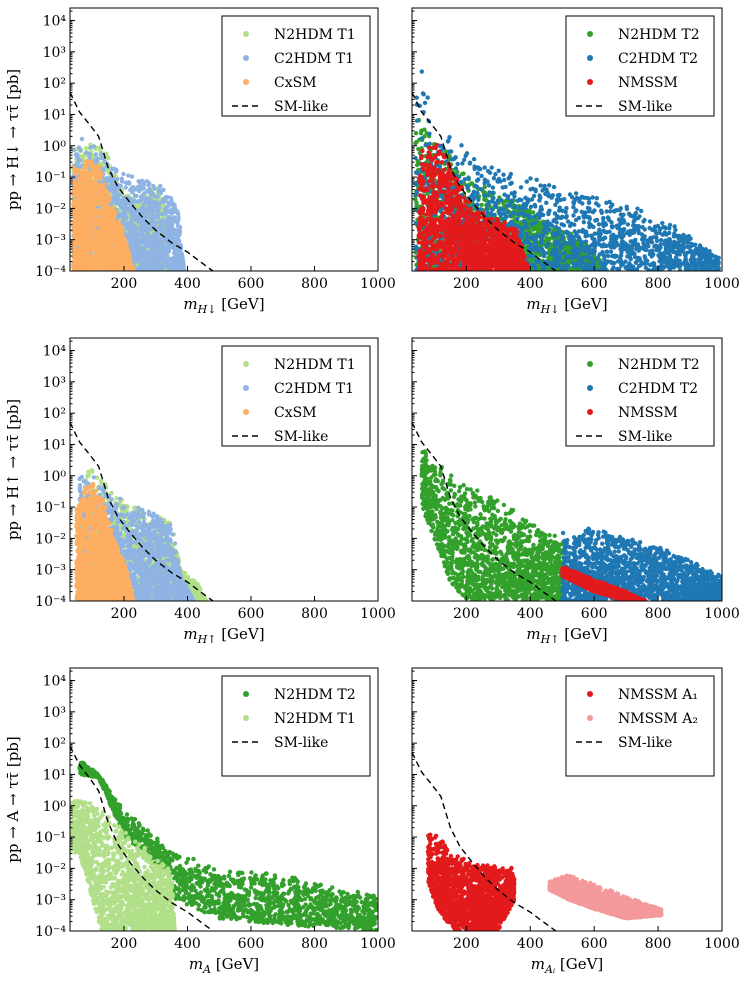 The height and width of the screenshot is (987, 748). Describe the element at coordinates (124, 284) in the screenshot. I see `x-tick-label: 200` at that location.